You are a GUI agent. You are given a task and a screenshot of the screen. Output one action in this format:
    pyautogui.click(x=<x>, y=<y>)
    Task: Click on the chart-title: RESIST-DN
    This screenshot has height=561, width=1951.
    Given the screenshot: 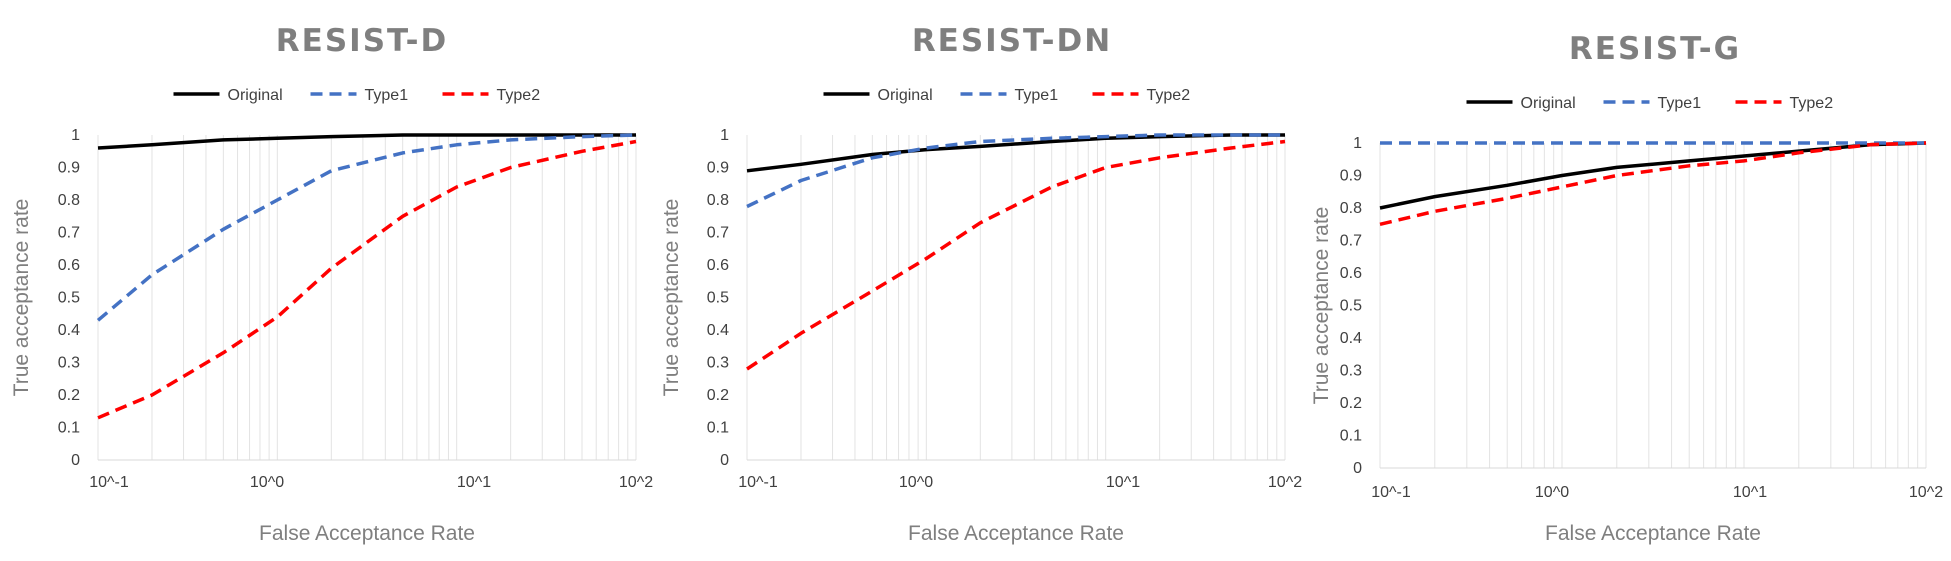 What is the action you would take?
    pyautogui.click(x=1012, y=41)
    